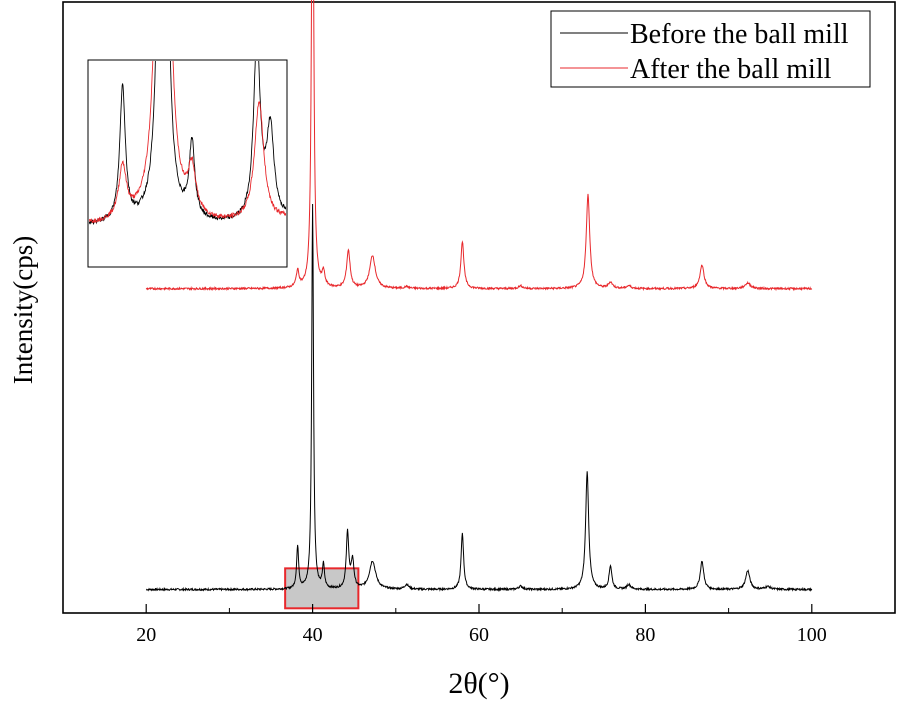 This screenshot has width=900, height=701. I want to click on x-tick-label: 20, so click(146, 635).